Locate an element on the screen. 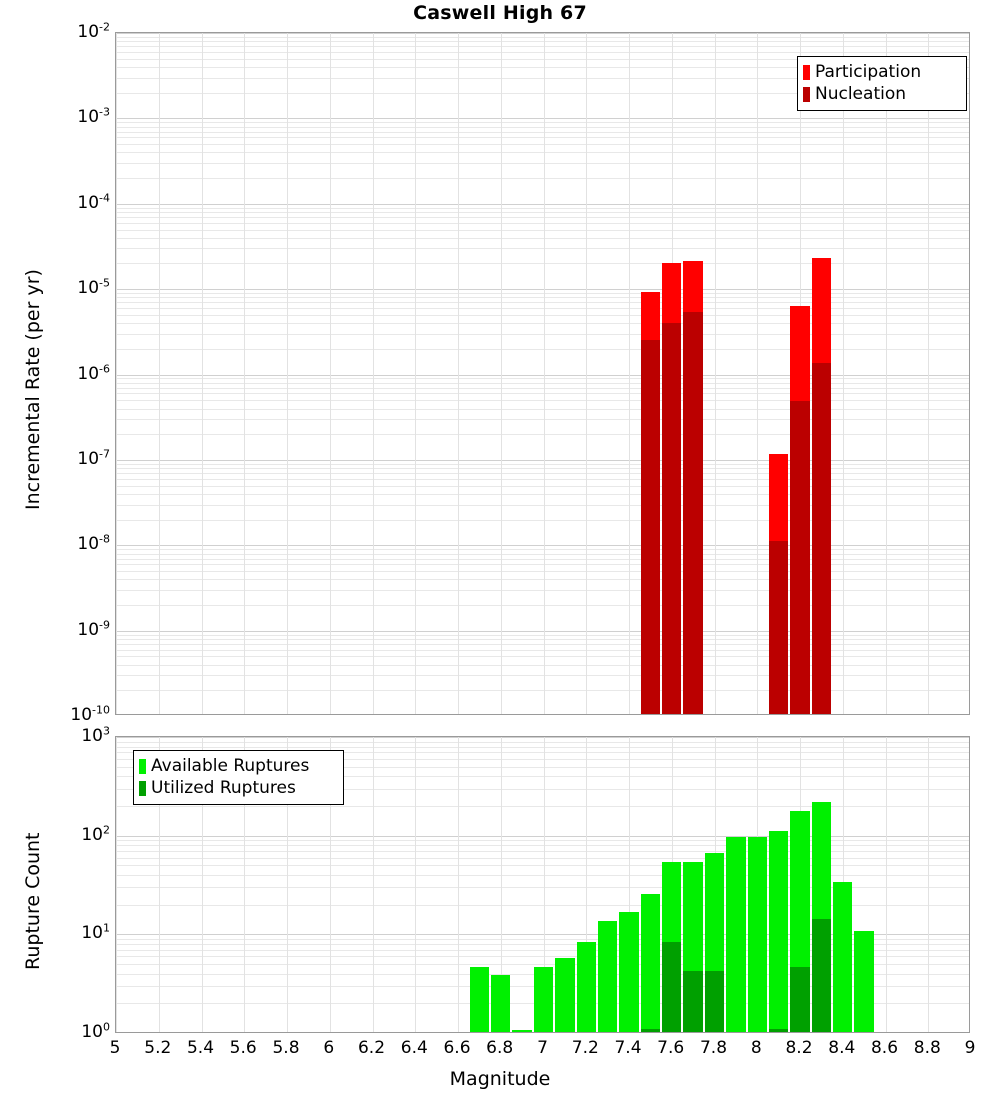  y-axis-tick-label: 10⁻⁴ is located at coordinates (93, 202).